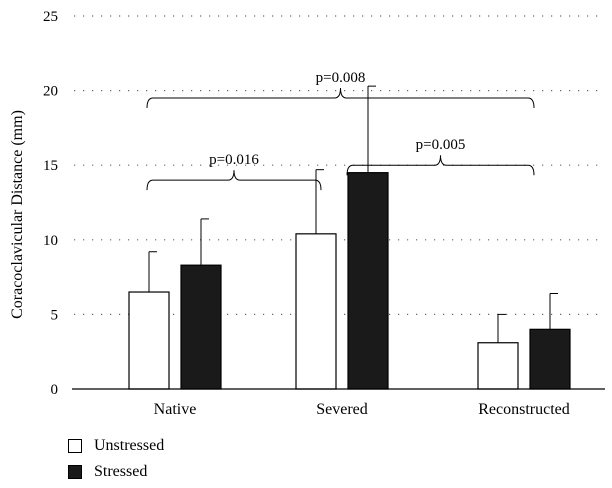 This screenshot has height=488, width=612. Describe the element at coordinates (341, 78) in the screenshot. I see `p-value-label-1: p=0.008` at that location.